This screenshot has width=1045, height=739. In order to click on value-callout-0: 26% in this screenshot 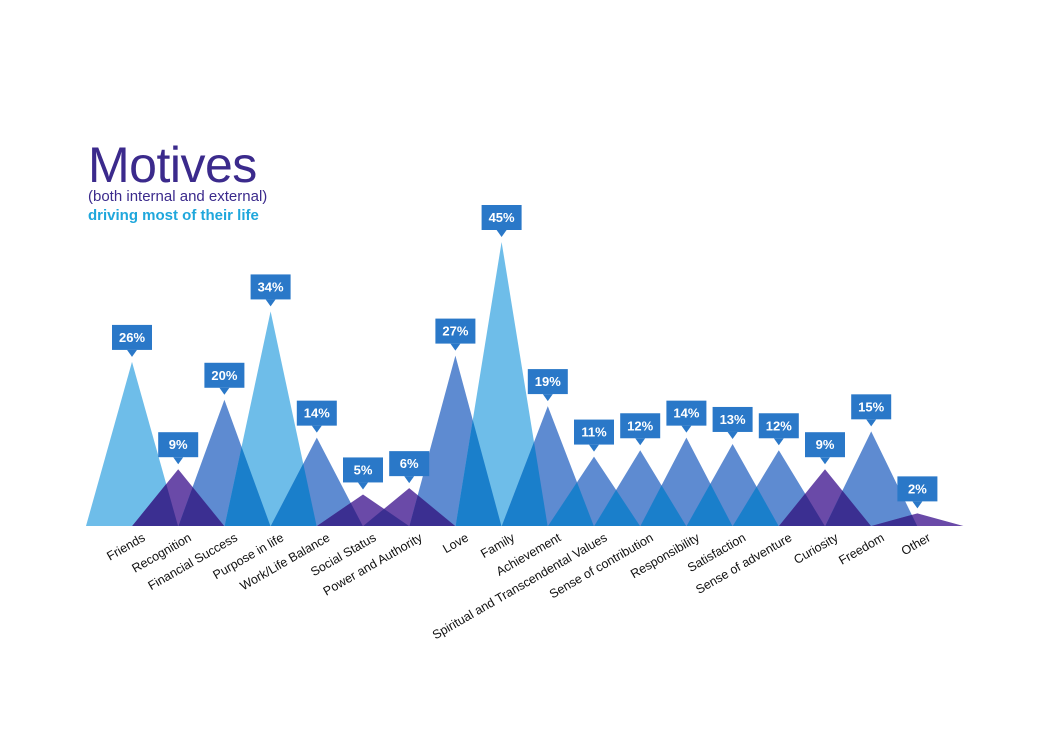, I will do `click(132, 340)`.